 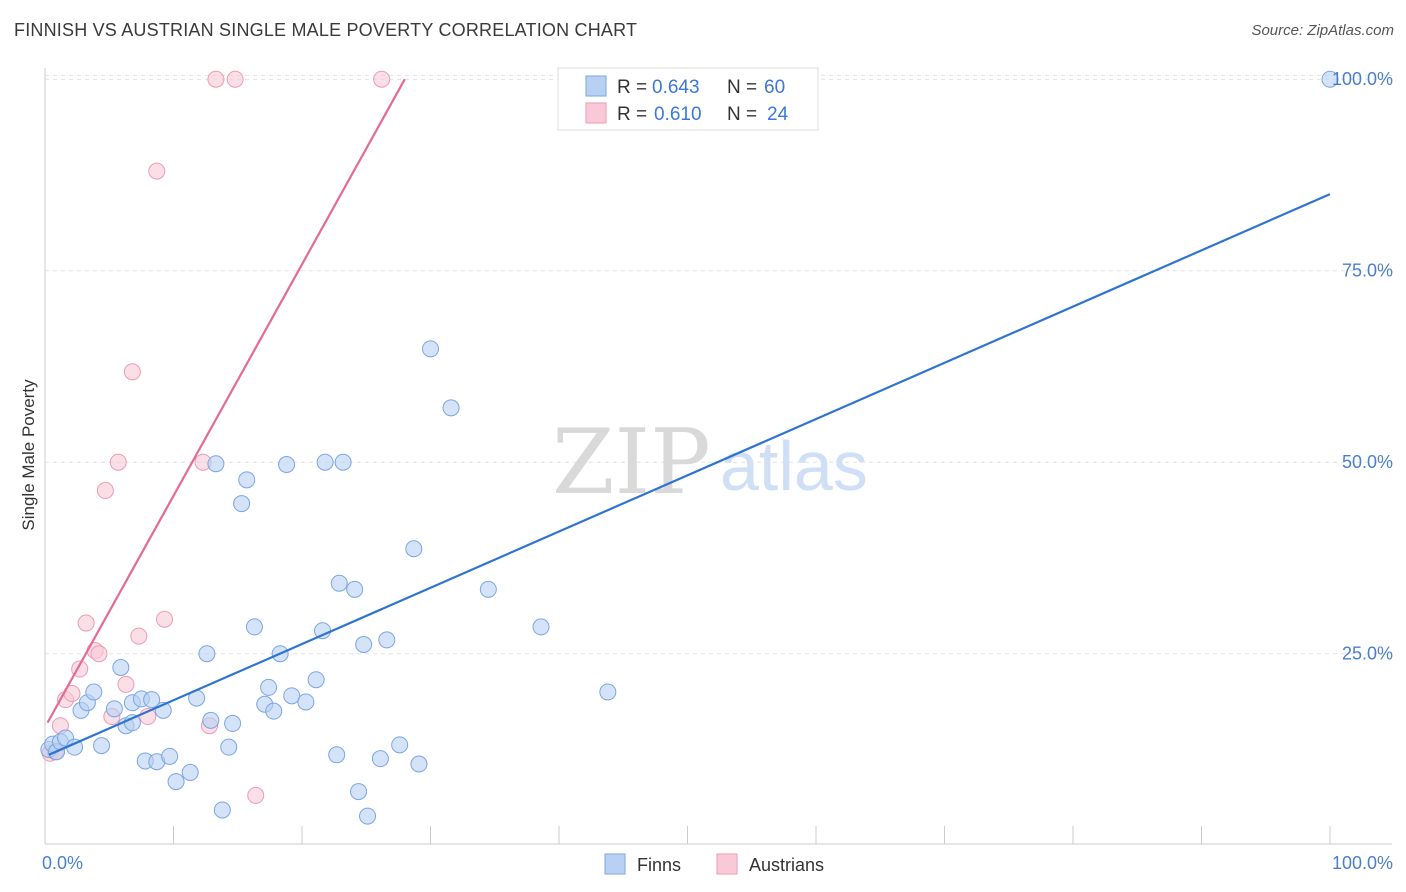 I want to click on austrians-legend-label: Austrians, so click(x=786, y=865).